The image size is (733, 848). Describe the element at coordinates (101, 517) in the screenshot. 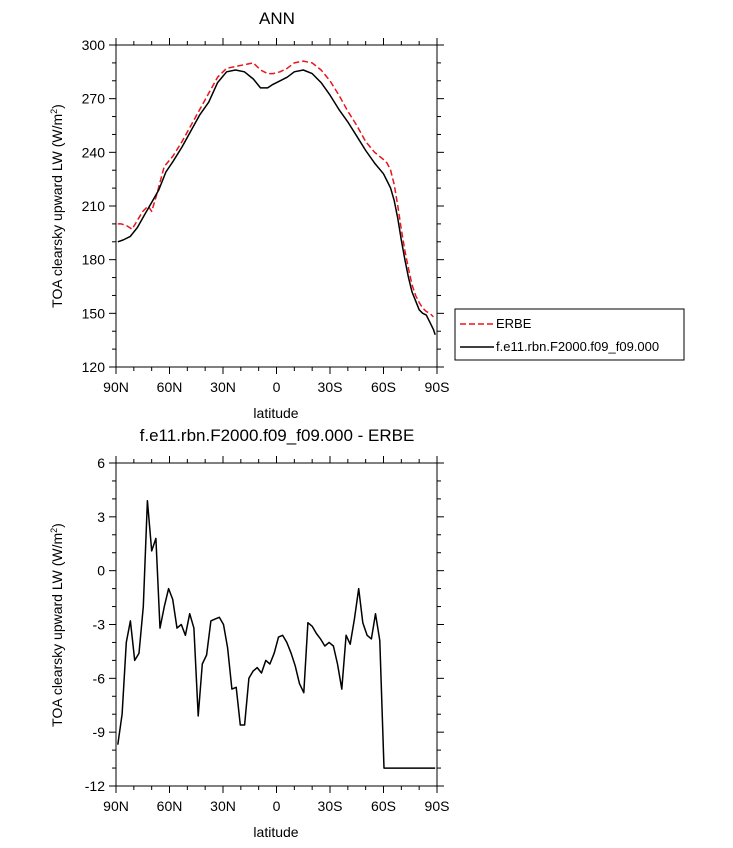

I see `y-tick-label: 3` at that location.